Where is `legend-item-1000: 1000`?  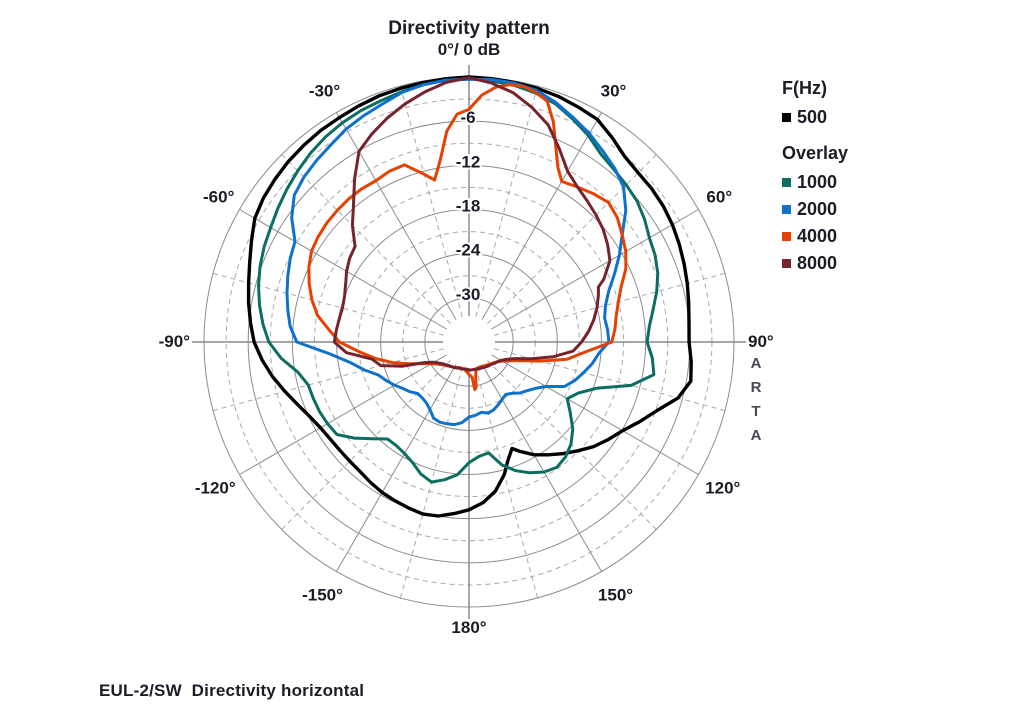 legend-item-1000: 1000 is located at coordinates (815, 182).